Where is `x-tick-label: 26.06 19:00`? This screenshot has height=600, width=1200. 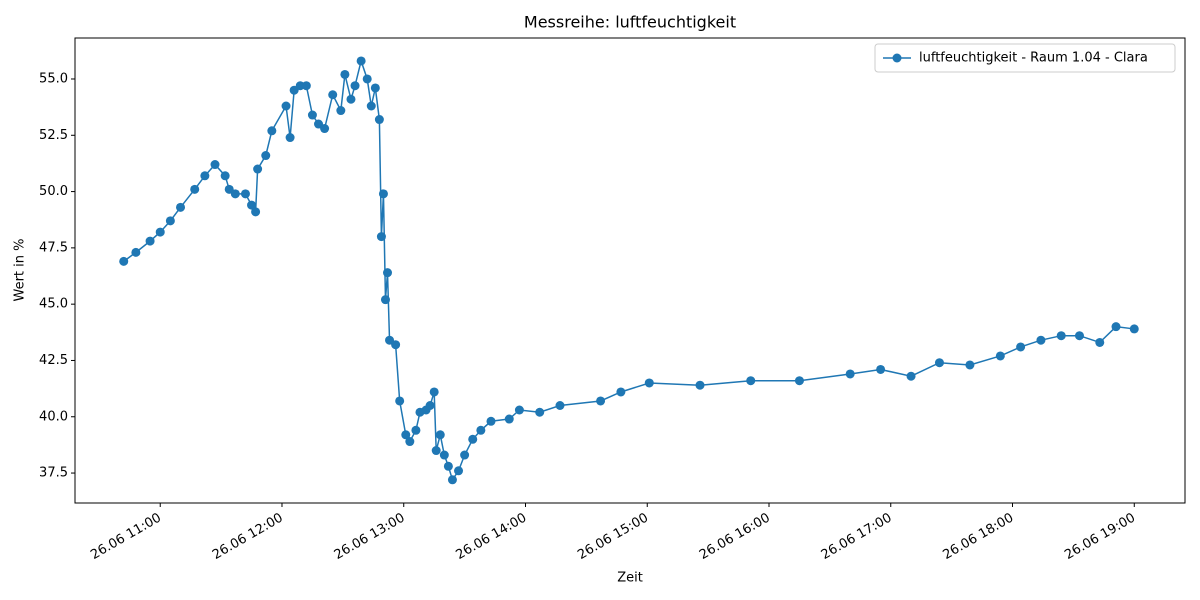
x-tick-label: 26.06 19:00 is located at coordinates (1100, 537).